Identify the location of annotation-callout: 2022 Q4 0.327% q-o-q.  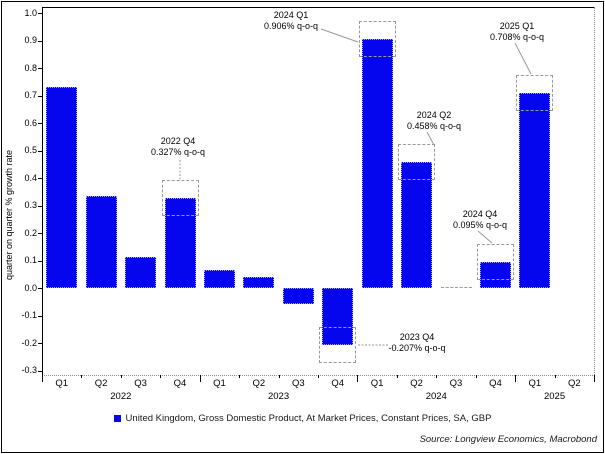
(178, 147).